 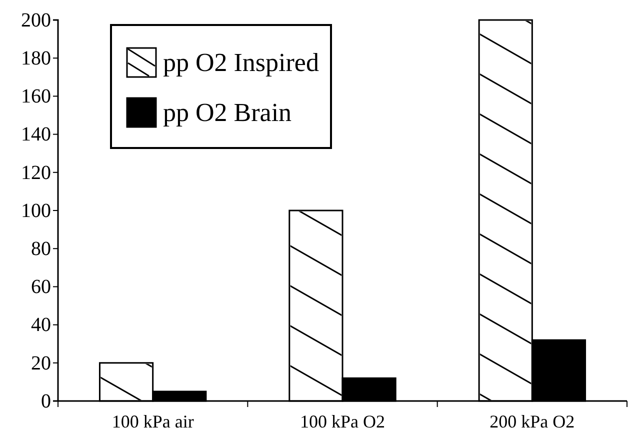 I want to click on y-tick-label: 120, so click(x=36, y=173).